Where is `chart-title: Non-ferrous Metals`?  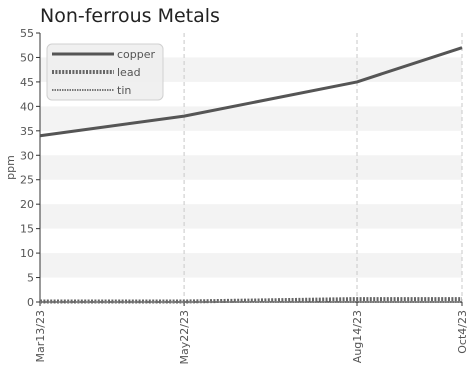 chart-title: Non-ferrous Metals is located at coordinates (130, 16).